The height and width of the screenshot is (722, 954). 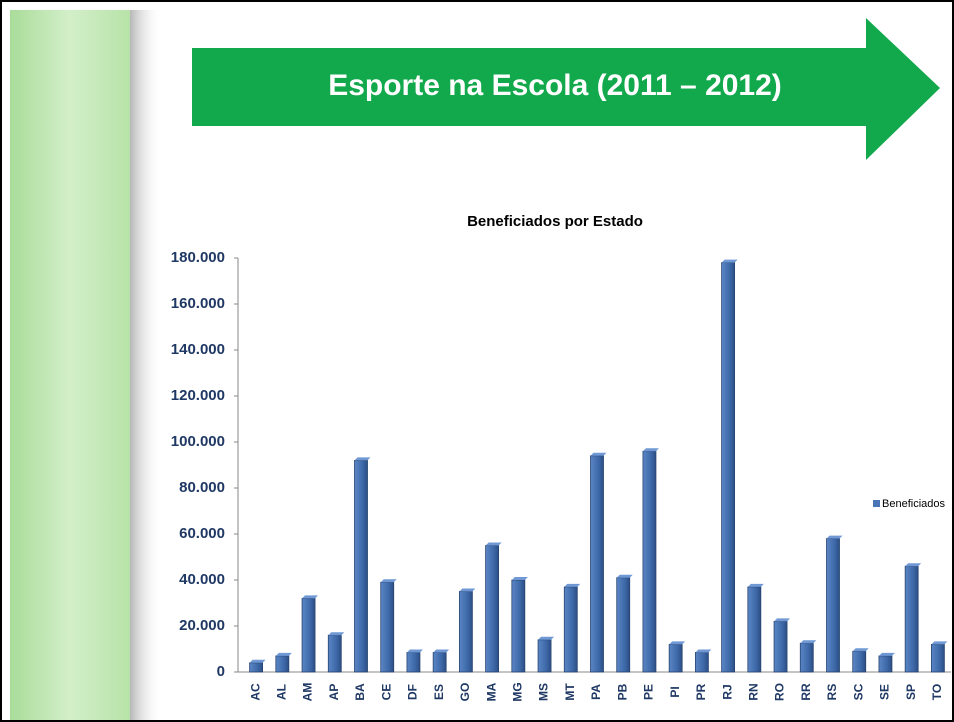 What do you see at coordinates (221, 671) in the screenshot?
I see `y-tick-label: 0` at bounding box center [221, 671].